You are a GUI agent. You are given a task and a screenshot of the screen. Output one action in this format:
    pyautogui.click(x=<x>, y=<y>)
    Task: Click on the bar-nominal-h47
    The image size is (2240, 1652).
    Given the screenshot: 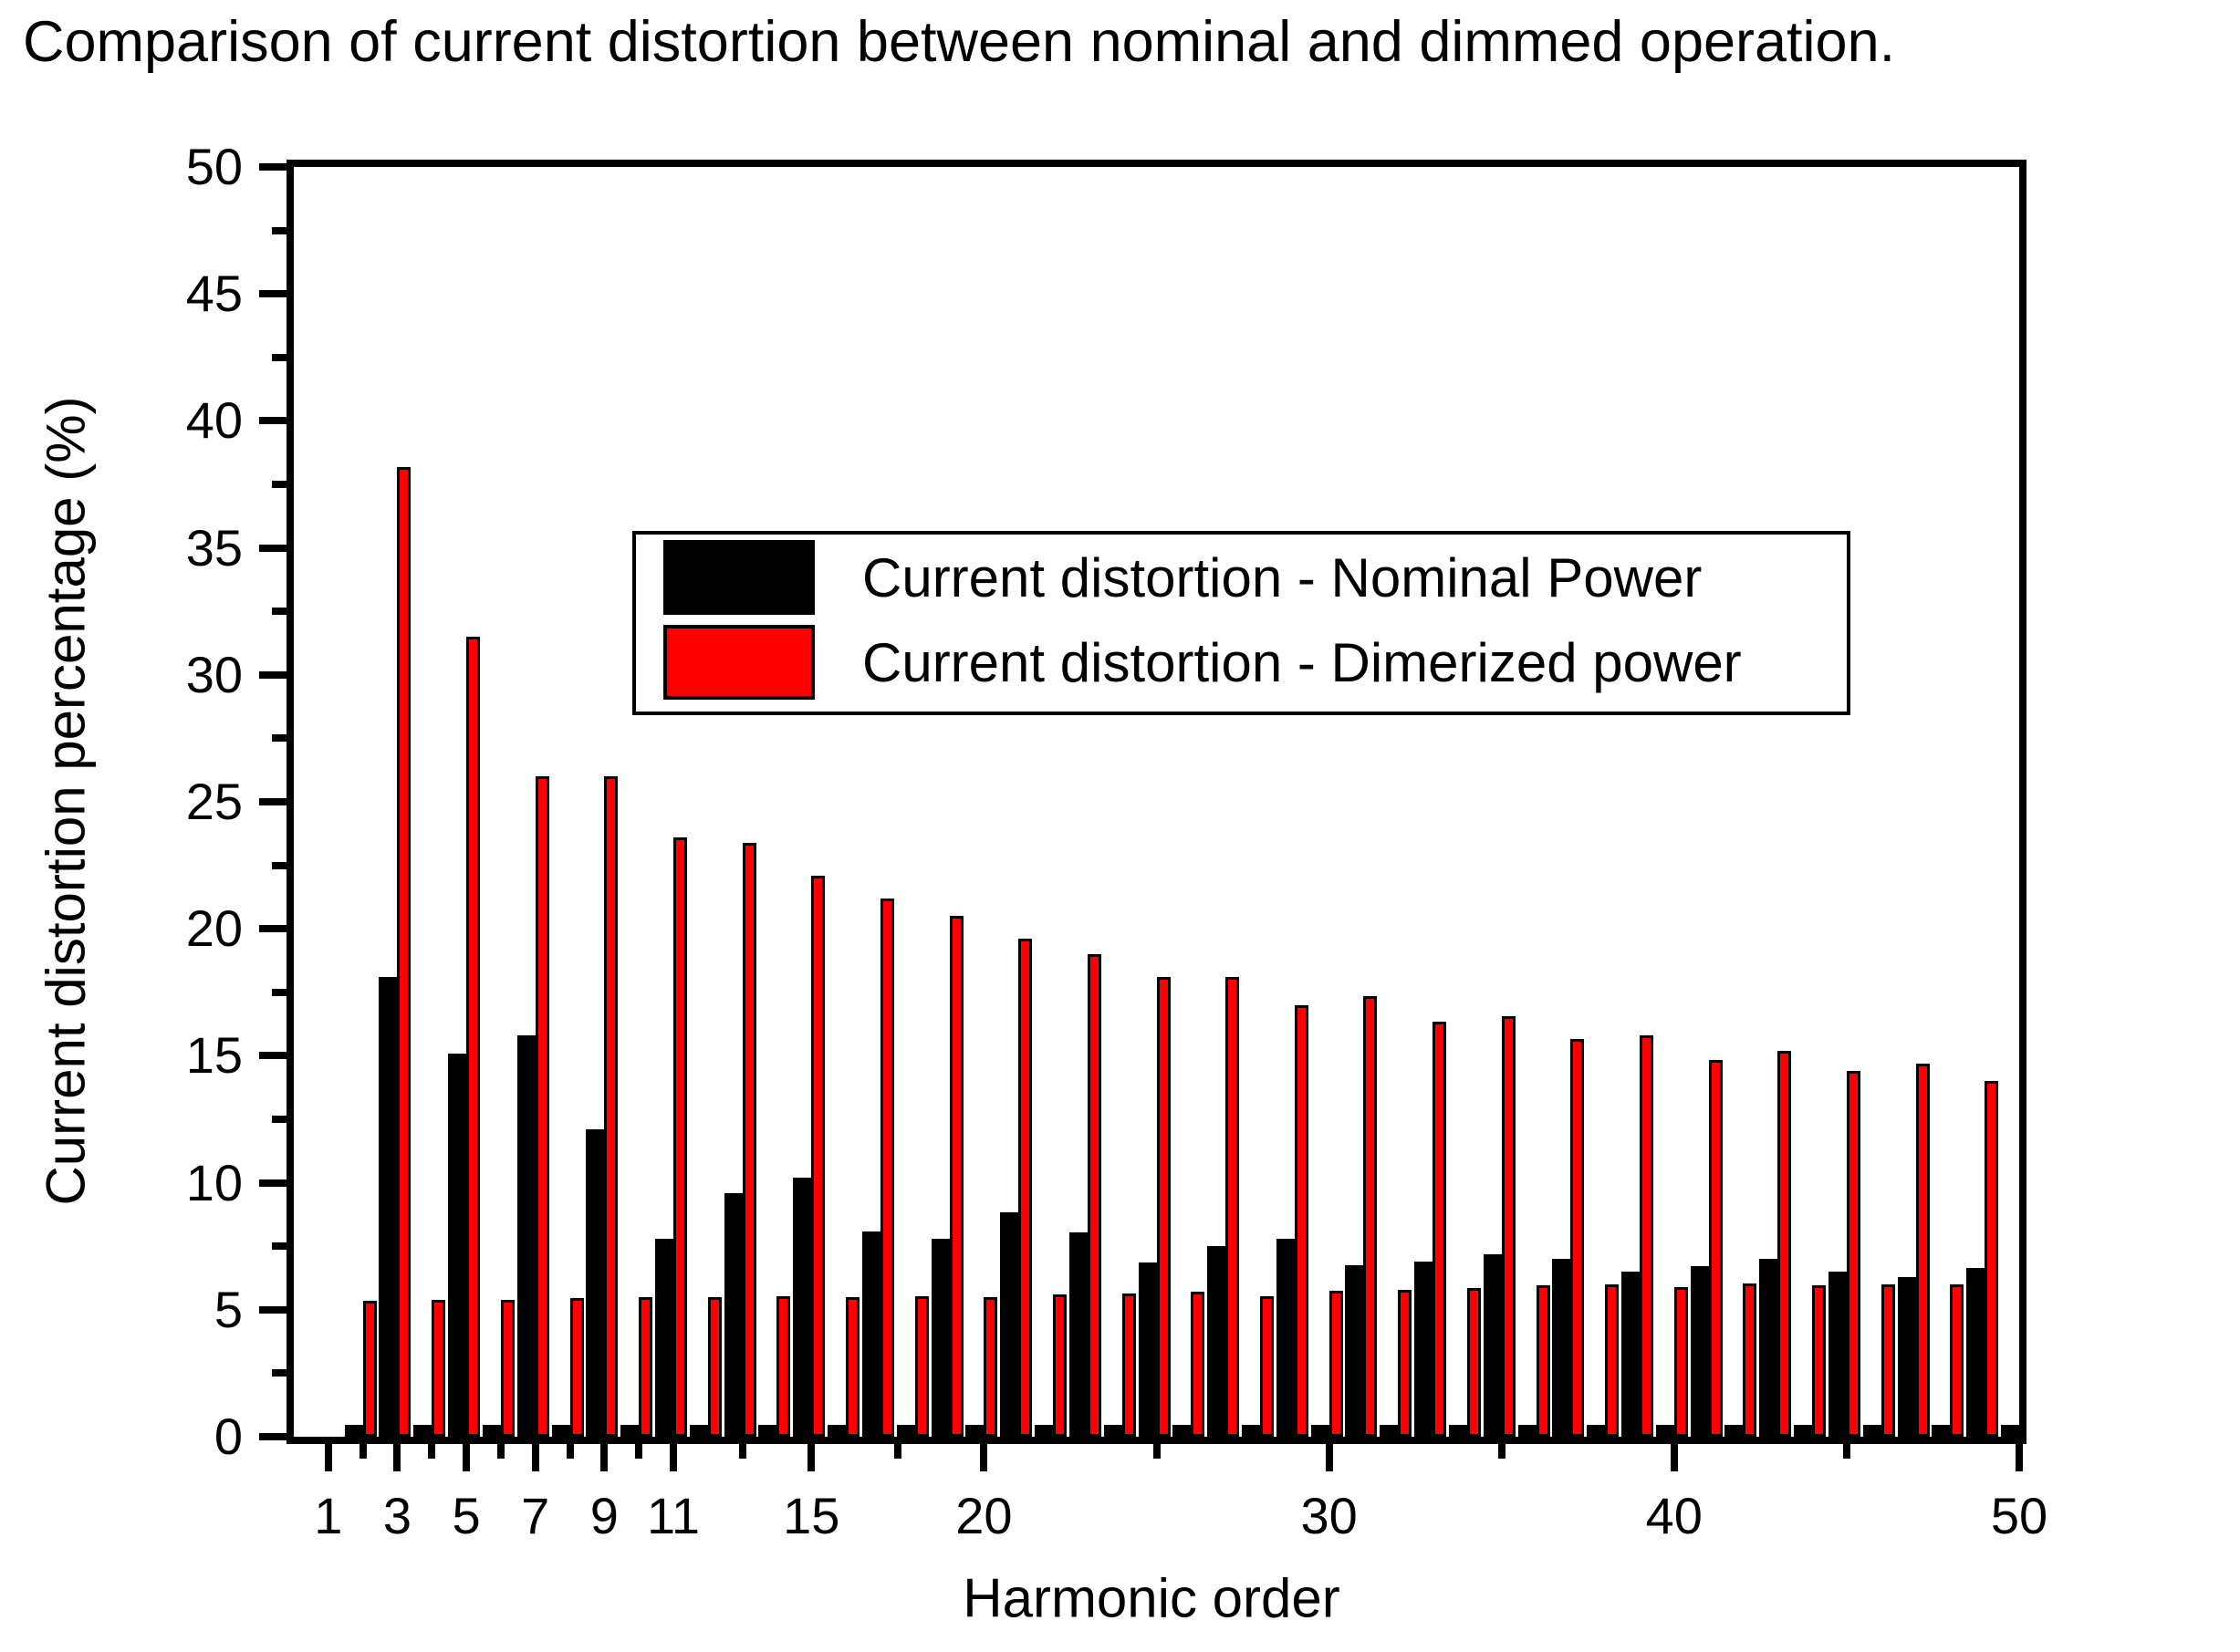 What is the action you would take?
    pyautogui.click(x=1906, y=1357)
    